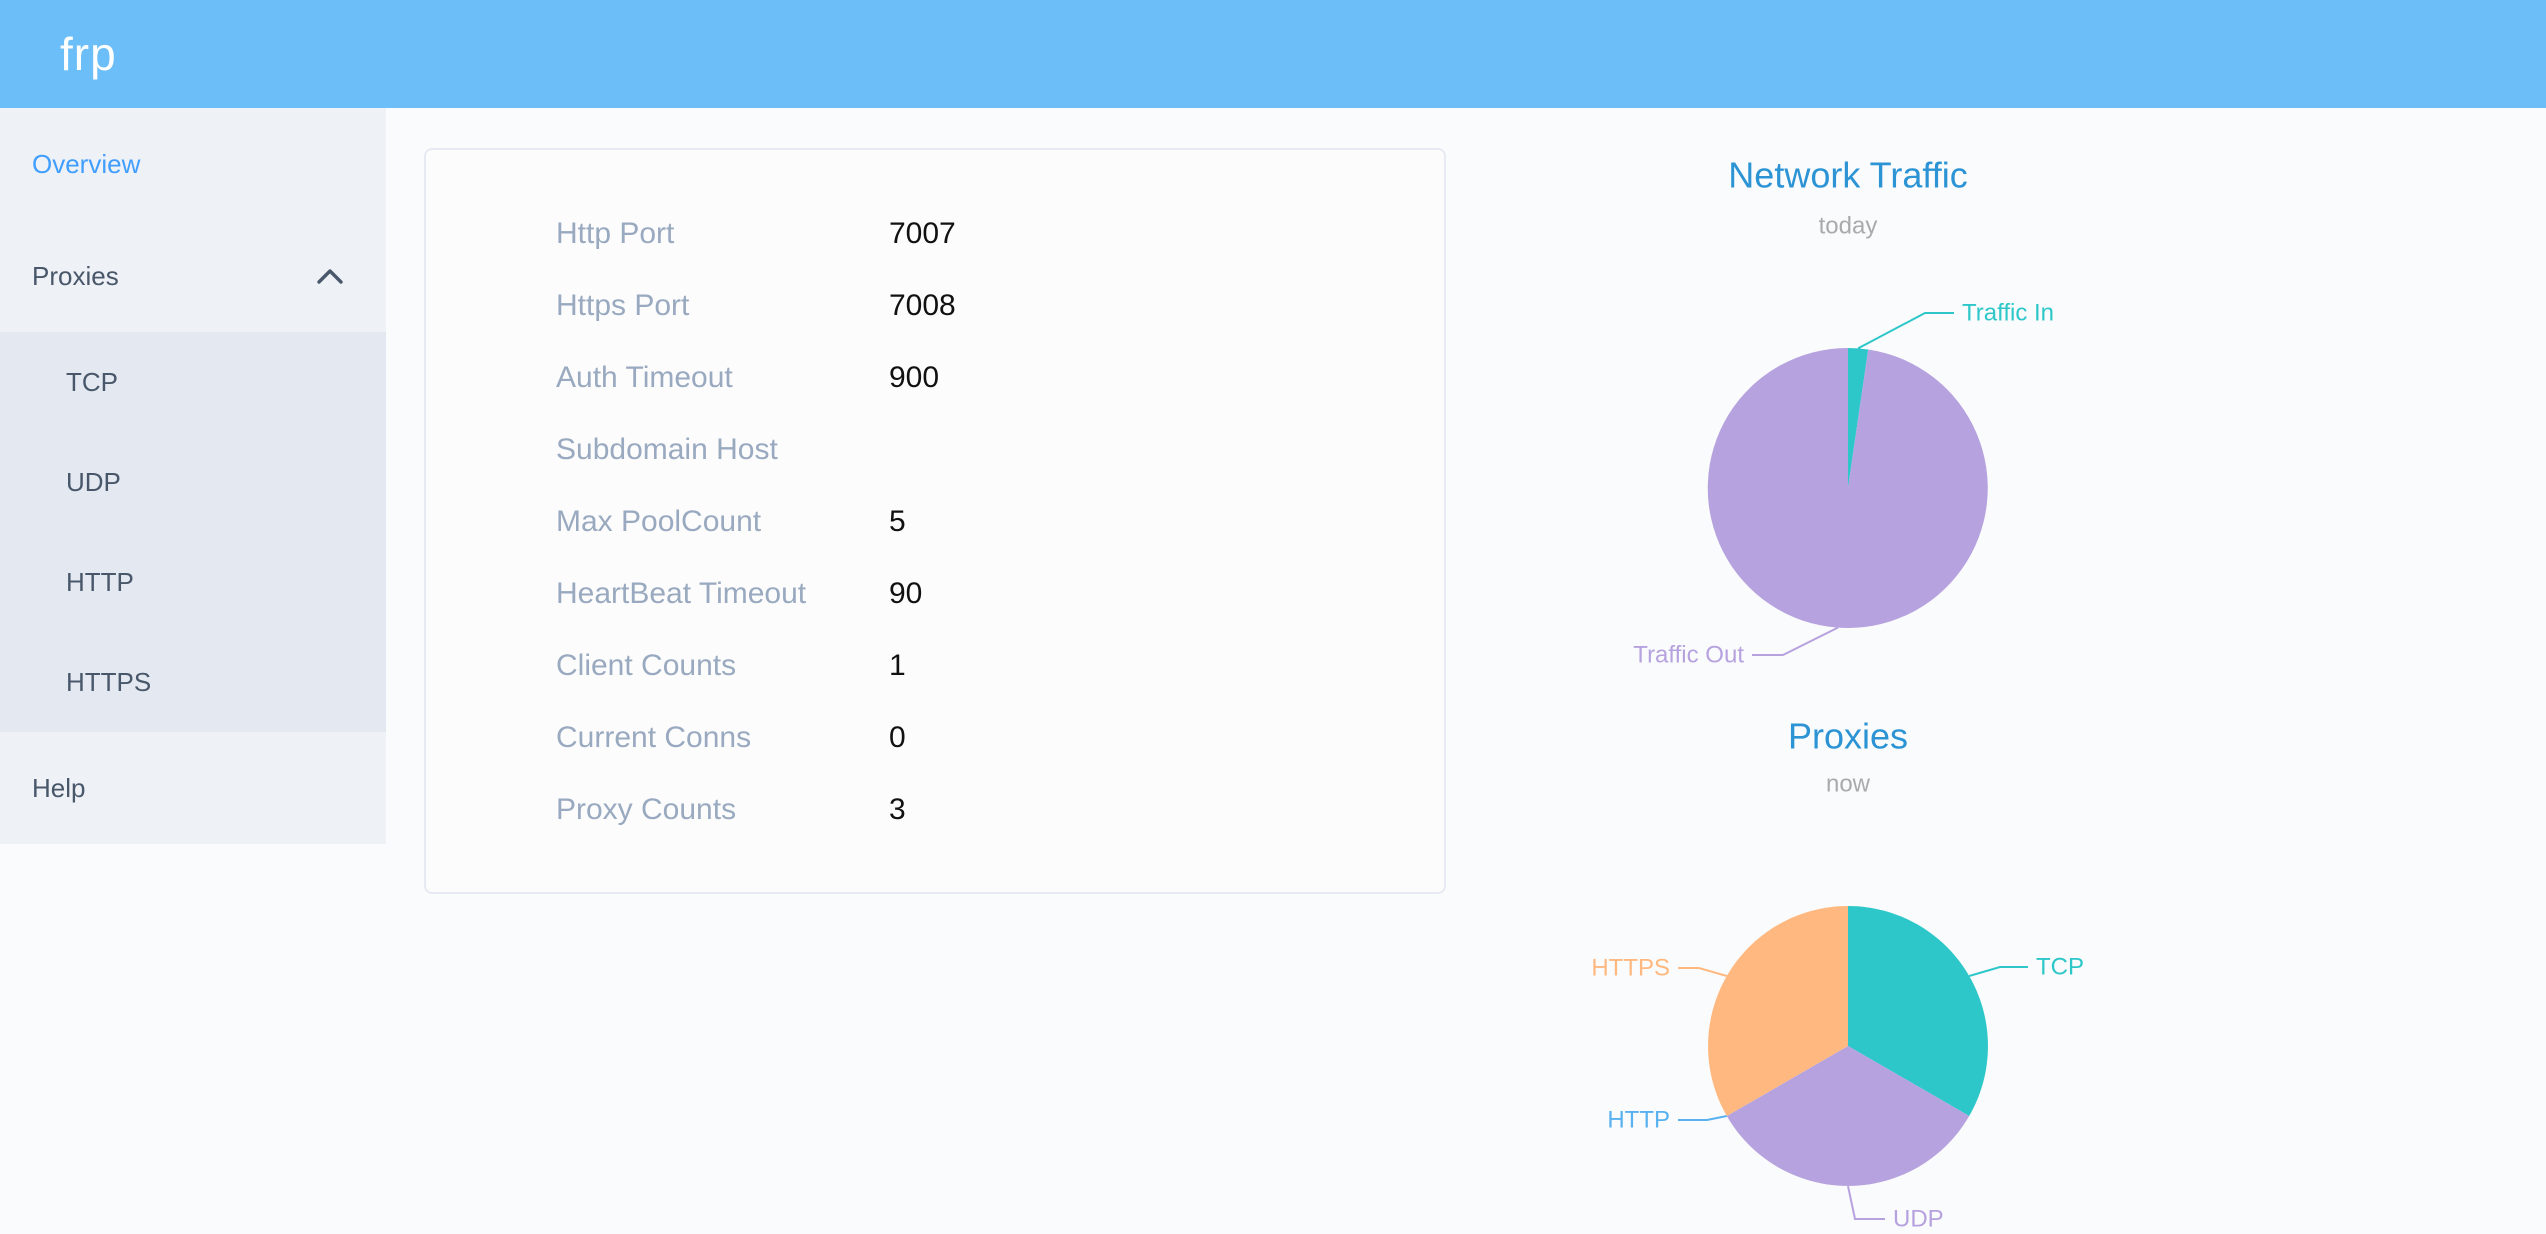 This screenshot has width=2546, height=1234. What do you see at coordinates (623, 305) in the screenshot?
I see `info-label: Https Port` at bounding box center [623, 305].